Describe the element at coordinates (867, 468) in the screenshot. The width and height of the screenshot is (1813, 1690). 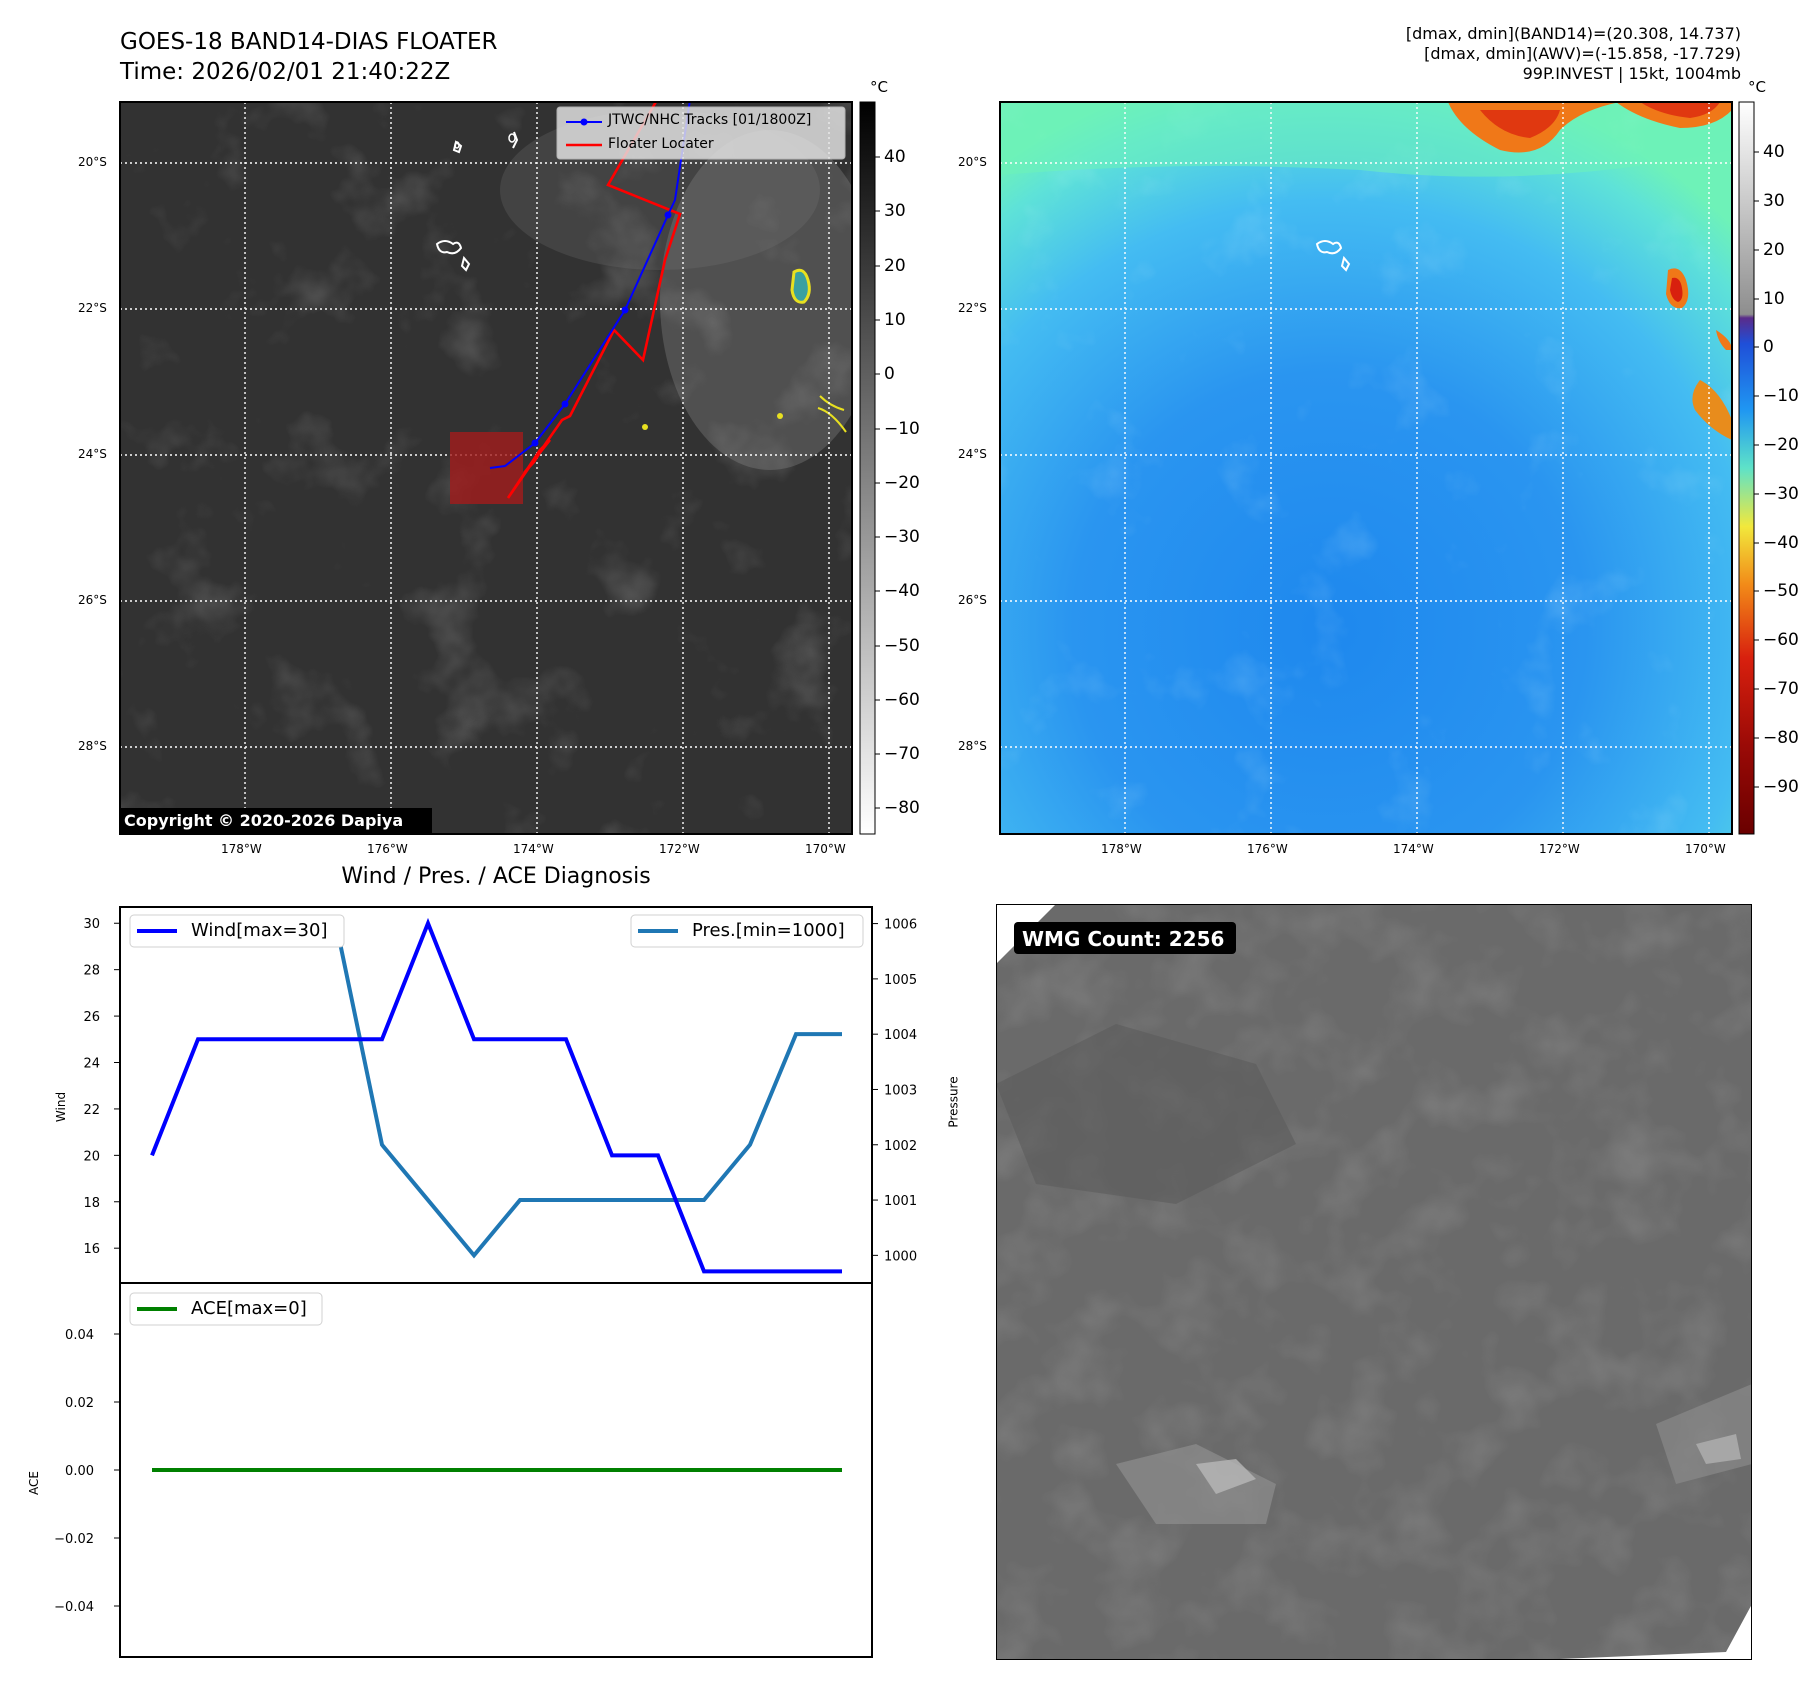
I see `left-colorbar` at that location.